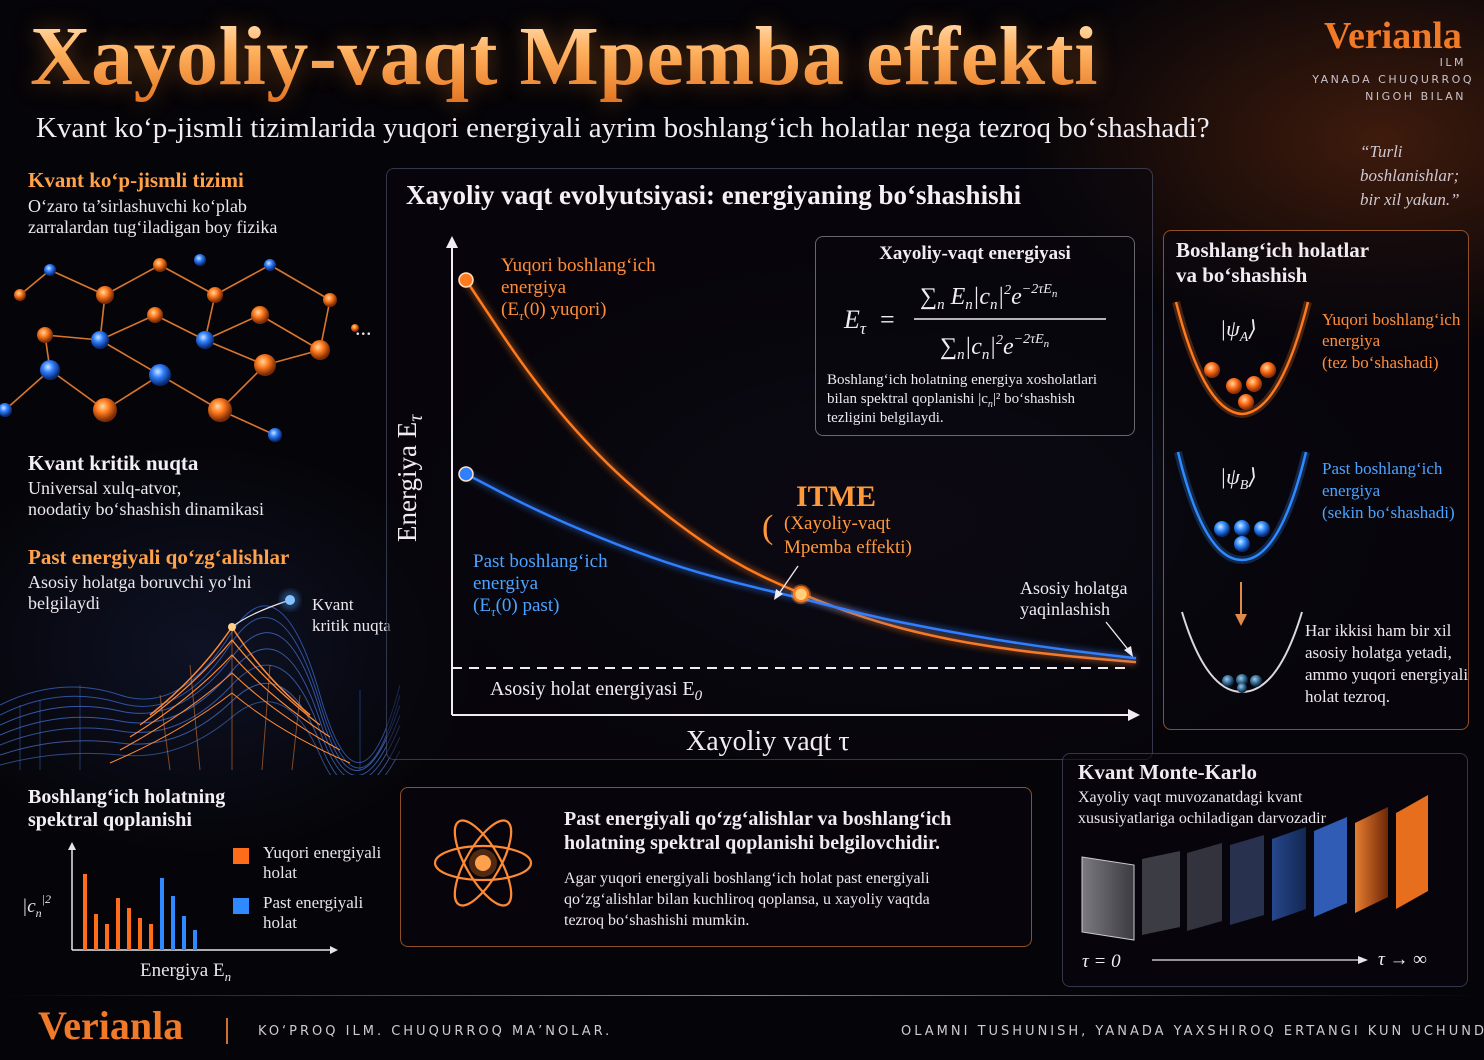  I want to click on formula-title: Xayoliy-vaqt energiyasi, so click(975, 253).